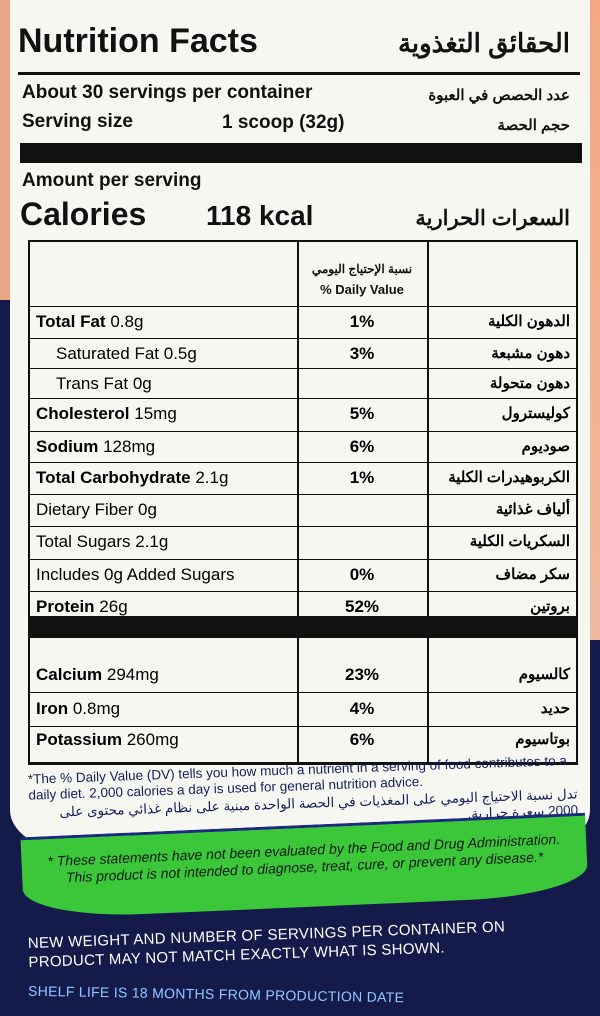 Image resolution: width=600 pixels, height=1016 pixels. What do you see at coordinates (132, 674) in the screenshot?
I see `nutrient-amount: 294mg` at bounding box center [132, 674].